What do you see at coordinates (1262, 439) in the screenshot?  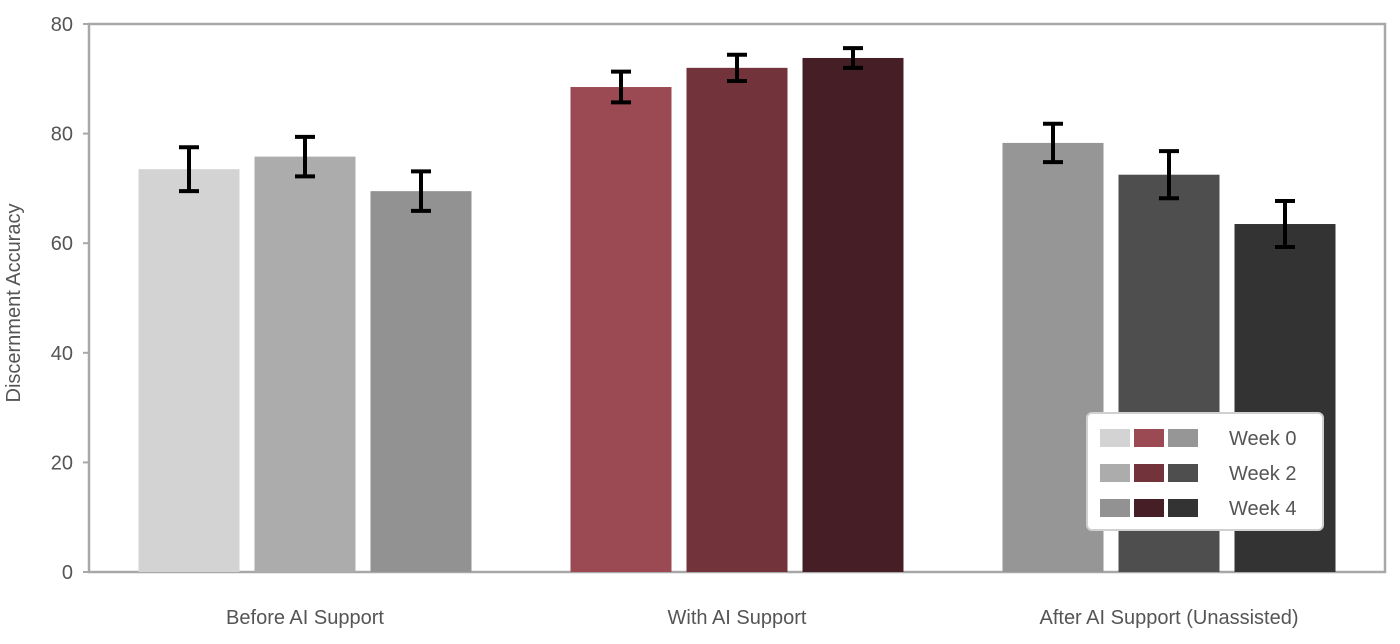 I see `legend-label: Week 0` at bounding box center [1262, 439].